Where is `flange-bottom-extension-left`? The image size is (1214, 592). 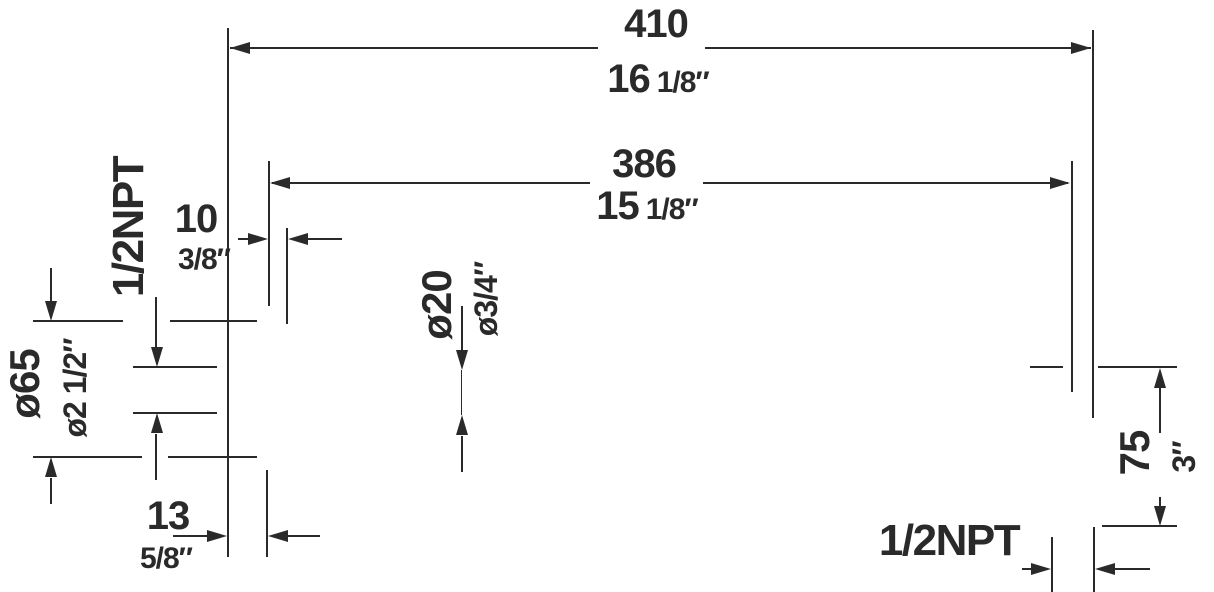 flange-bottom-extension-left is located at coordinates (87, 457).